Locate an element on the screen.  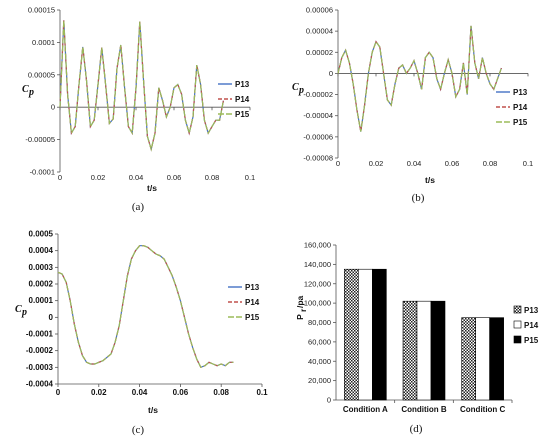
y-tick-label: -0.00004 is located at coordinates (318, 115).